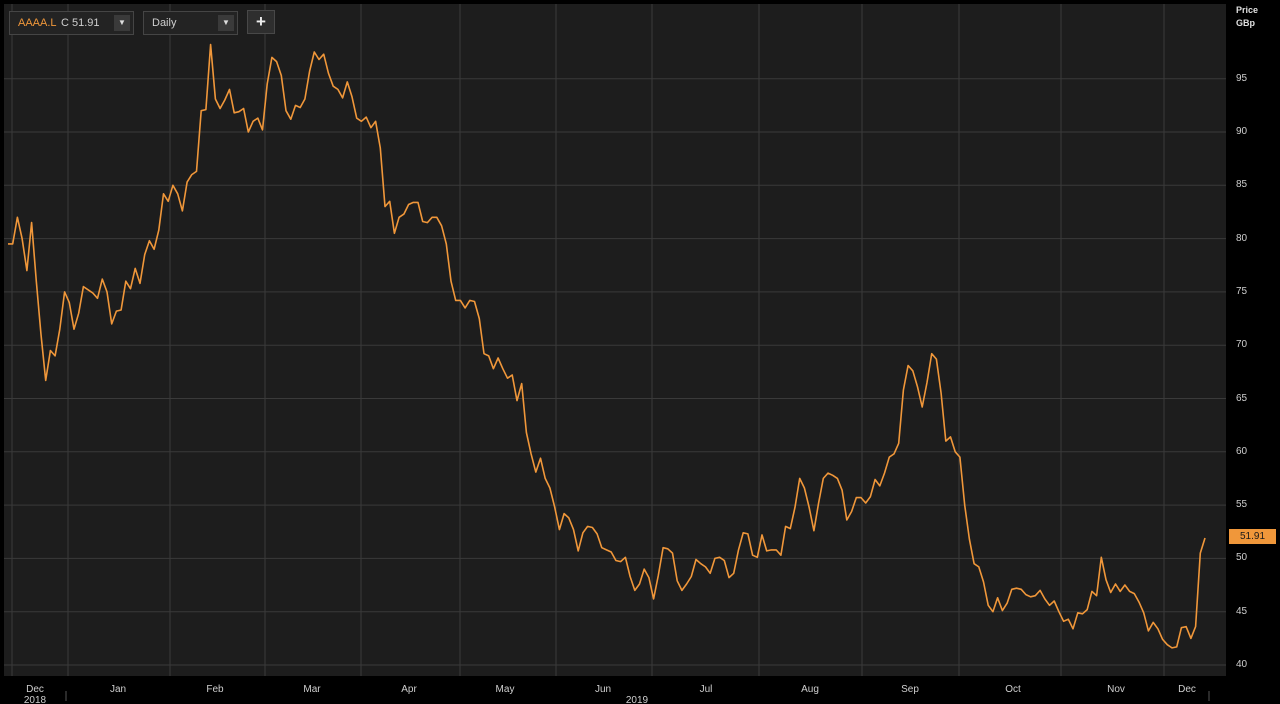  Describe the element at coordinates (706, 689) in the screenshot. I see `x-tick-label: Jul` at that location.